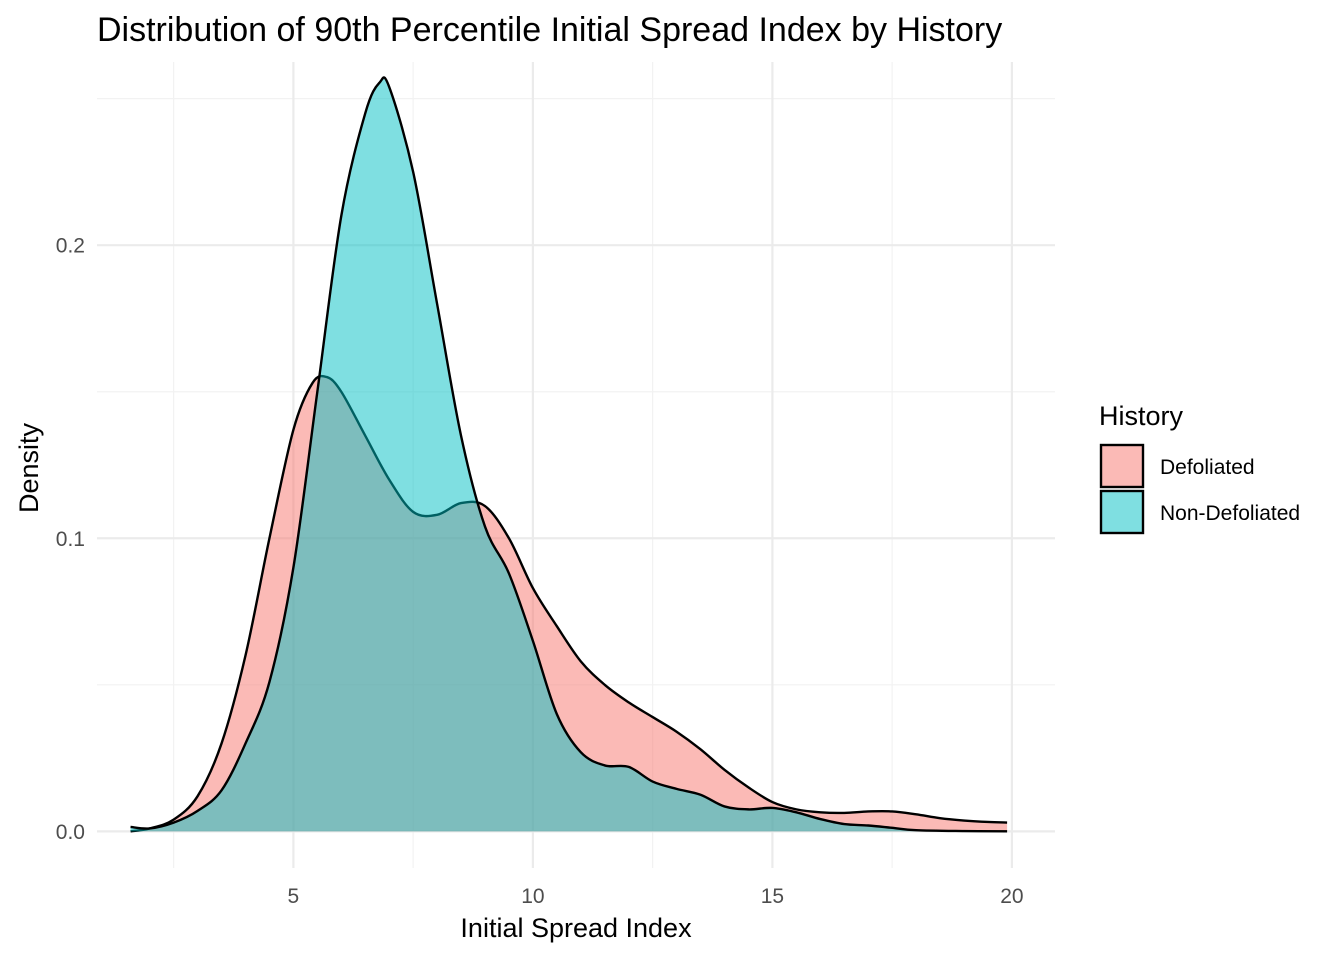  What do you see at coordinates (532, 896) in the screenshot?
I see `x-tick-label: 10` at bounding box center [532, 896].